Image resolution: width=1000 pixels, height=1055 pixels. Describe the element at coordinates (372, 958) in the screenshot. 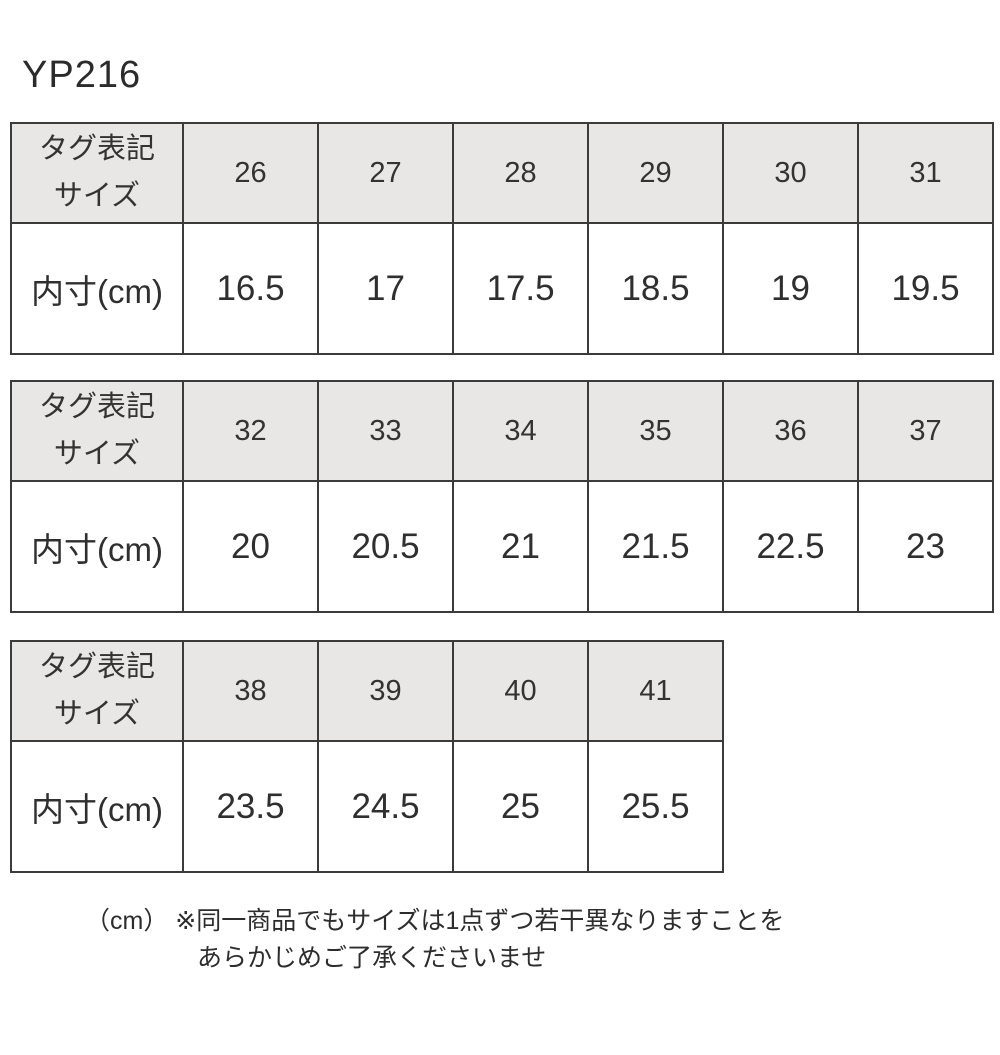

I see `footnote-line-2: あらかじめご了承くださいませ` at that location.